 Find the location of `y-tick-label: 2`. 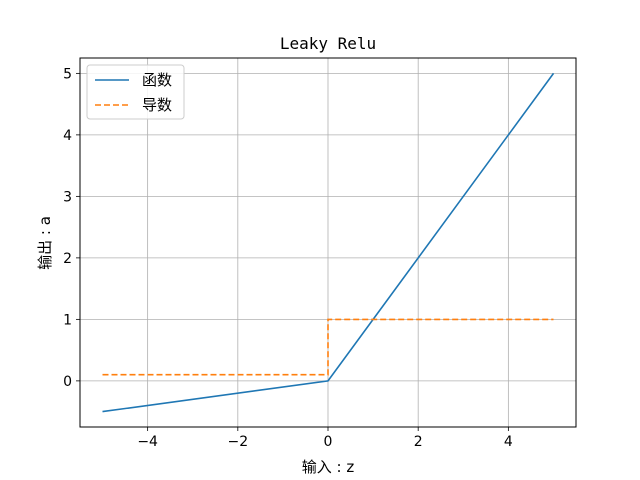

y-tick-label: 2 is located at coordinates (67, 259).